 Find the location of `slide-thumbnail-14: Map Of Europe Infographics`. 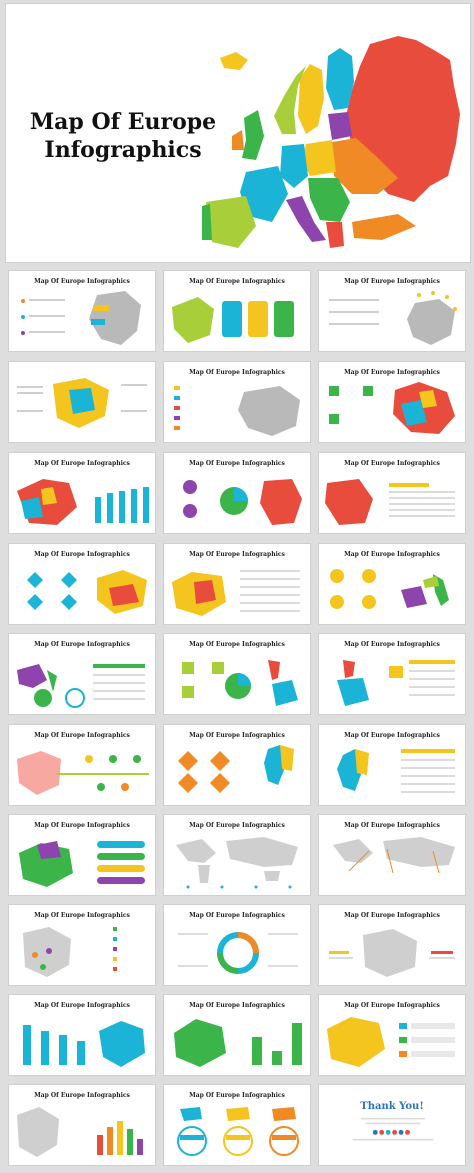

slide-thumbnail-14: Map Of Europe Infographics is located at coordinates (237, 674).